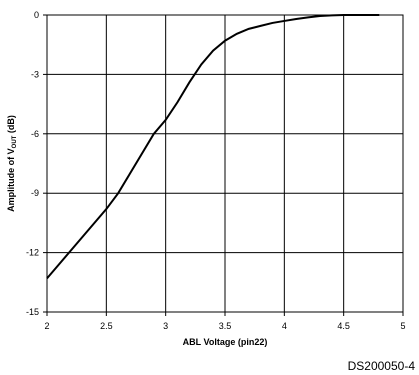 The width and height of the screenshot is (419, 375). I want to click on y-tick-label: -9, so click(35, 193).